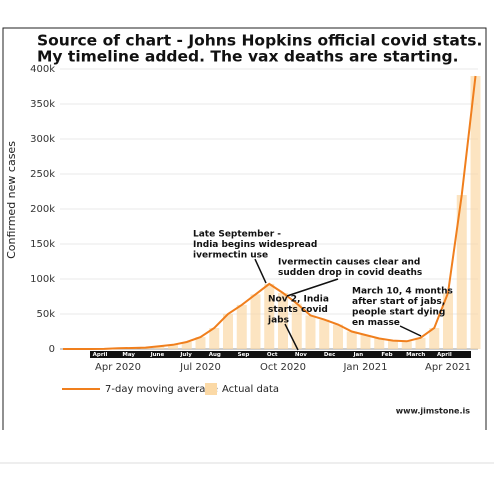  What do you see at coordinates (237, 235) in the screenshot?
I see `annotation: Late September -` at bounding box center [237, 235].